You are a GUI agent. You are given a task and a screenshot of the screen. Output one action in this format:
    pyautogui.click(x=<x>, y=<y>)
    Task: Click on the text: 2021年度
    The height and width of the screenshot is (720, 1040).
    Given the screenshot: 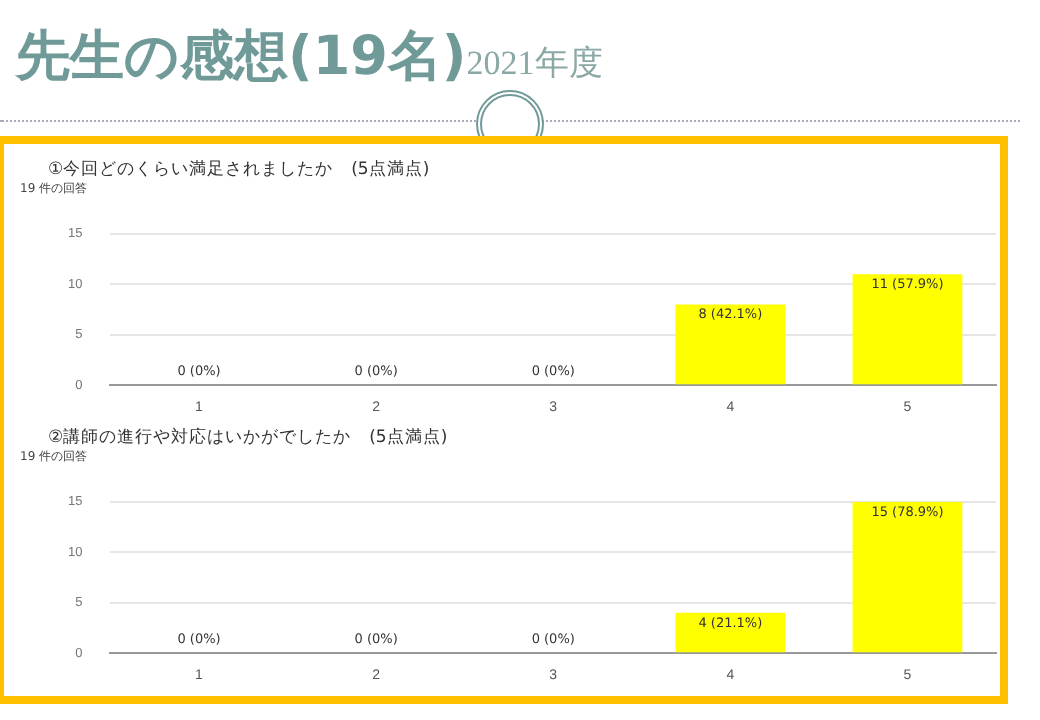 What is the action you would take?
    pyautogui.click(x=534, y=63)
    